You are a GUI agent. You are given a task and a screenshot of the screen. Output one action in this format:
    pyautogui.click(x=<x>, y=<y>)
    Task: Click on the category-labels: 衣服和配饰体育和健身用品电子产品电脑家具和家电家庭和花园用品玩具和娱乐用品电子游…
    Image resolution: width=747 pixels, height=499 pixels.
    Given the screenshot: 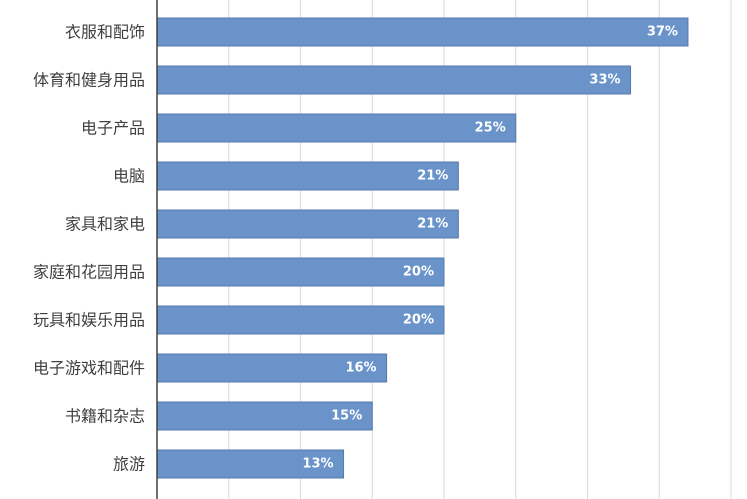 What is the action you would take?
    pyautogui.click(x=89, y=248)
    